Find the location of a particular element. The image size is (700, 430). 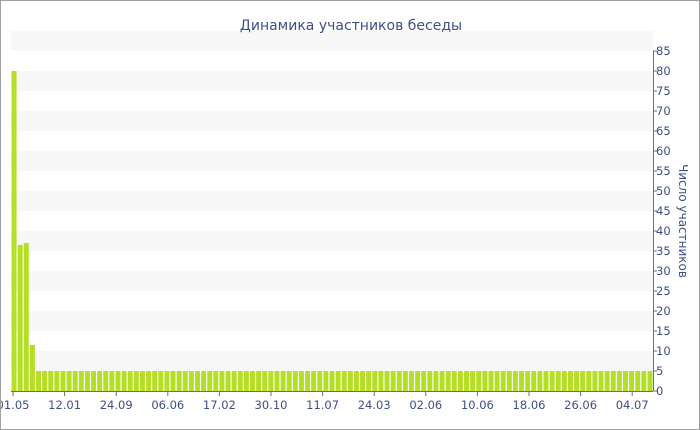

y-tick-label: 35 is located at coordinates (663, 251).